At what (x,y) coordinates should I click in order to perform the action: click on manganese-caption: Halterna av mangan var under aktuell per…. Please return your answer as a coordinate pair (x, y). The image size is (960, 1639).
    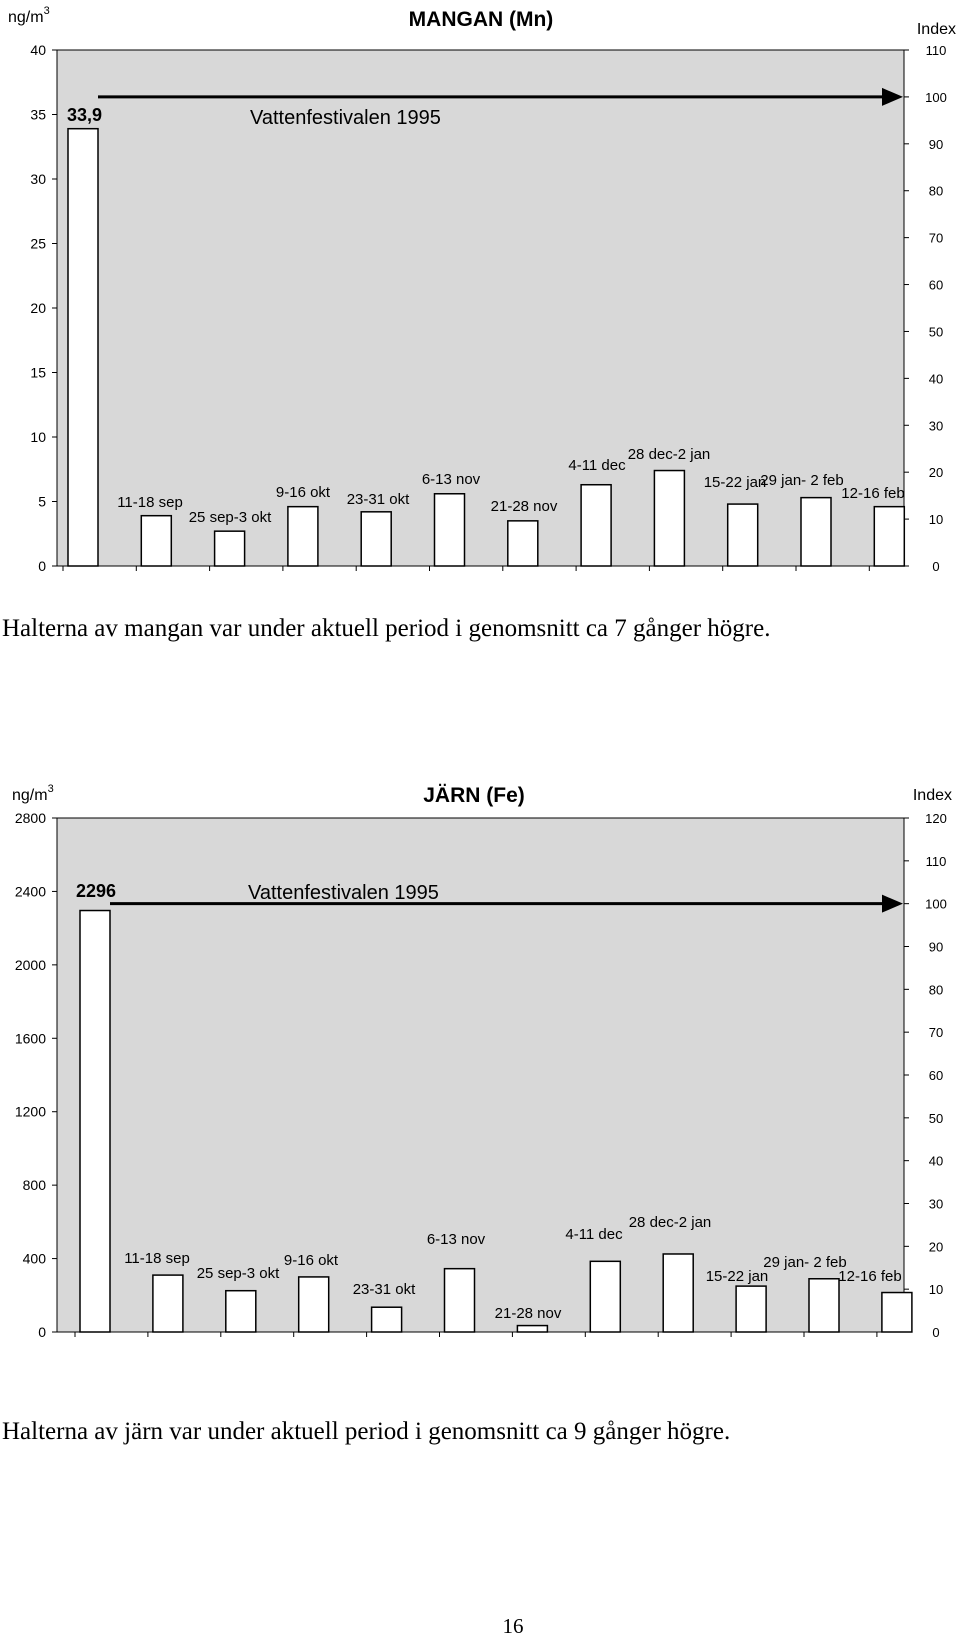
    Looking at the image, I should click on (386, 628).